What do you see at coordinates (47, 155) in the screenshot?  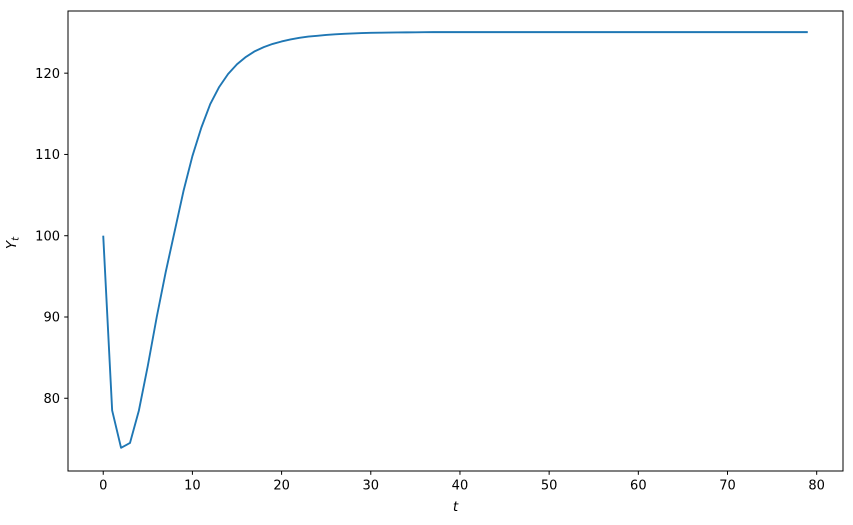 I see `y-tick-label: 110` at bounding box center [47, 155].